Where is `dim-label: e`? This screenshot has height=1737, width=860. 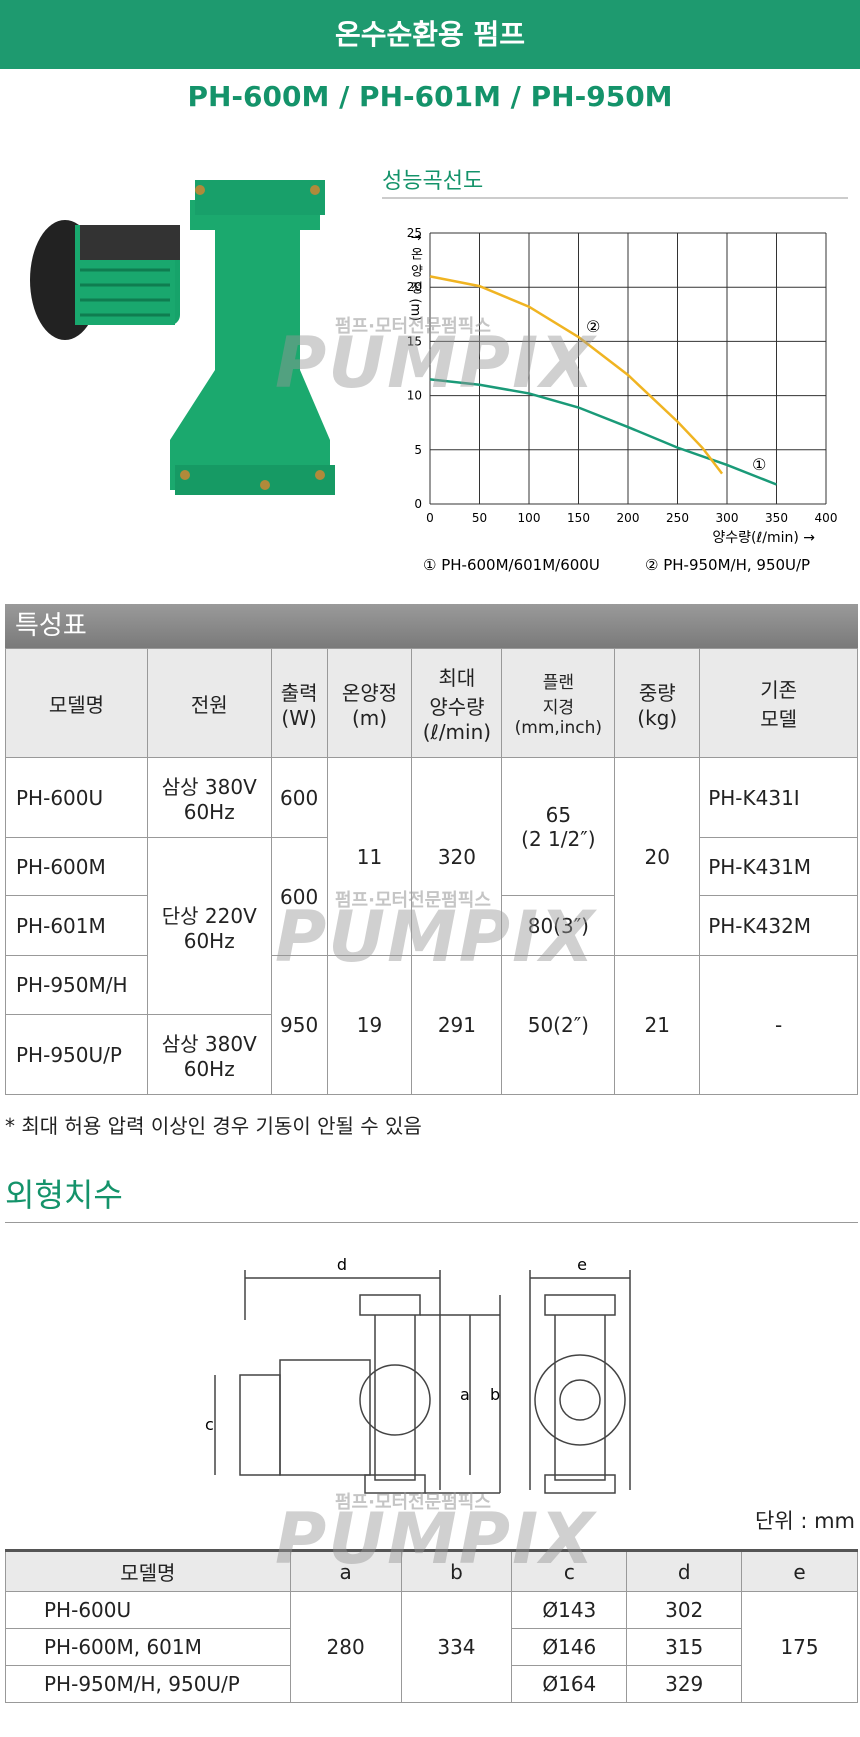 dim-label: e is located at coordinates (582, 1264).